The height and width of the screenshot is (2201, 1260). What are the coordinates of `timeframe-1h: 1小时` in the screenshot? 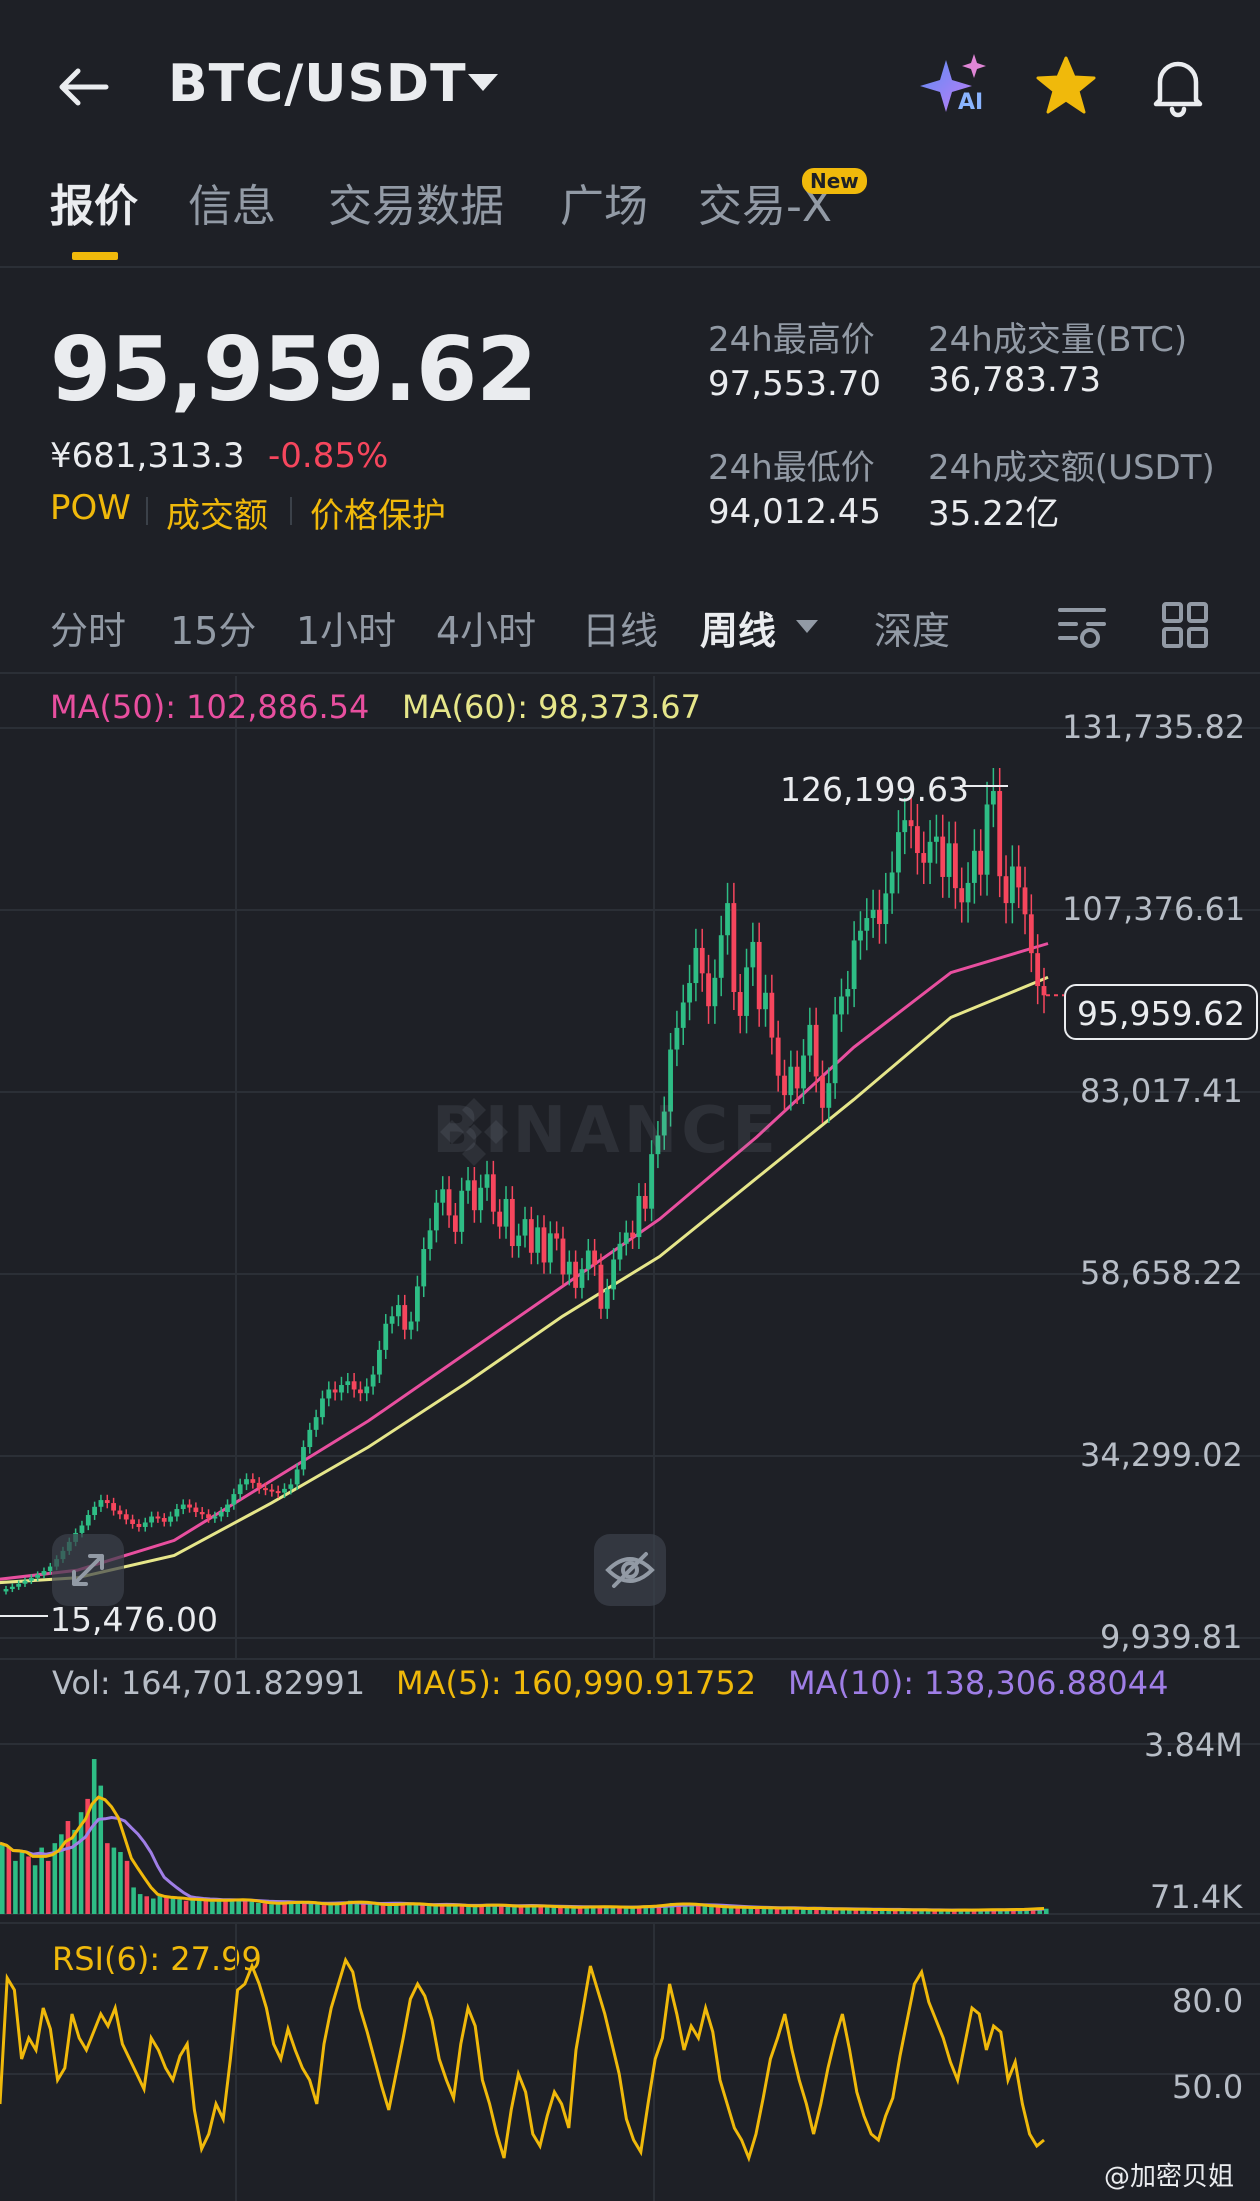 It's located at (346, 631).